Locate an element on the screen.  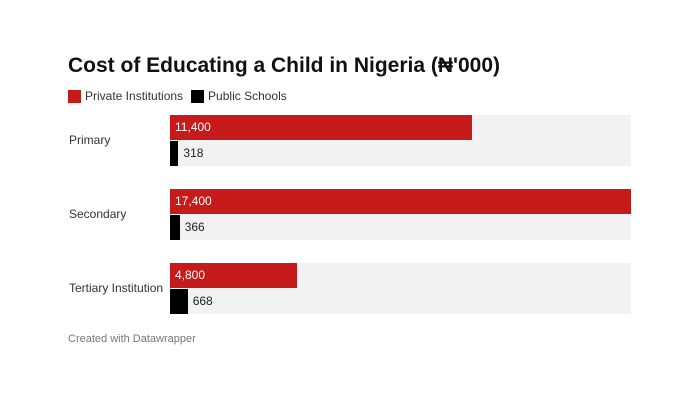
category-label: Primary is located at coordinates (90, 140).